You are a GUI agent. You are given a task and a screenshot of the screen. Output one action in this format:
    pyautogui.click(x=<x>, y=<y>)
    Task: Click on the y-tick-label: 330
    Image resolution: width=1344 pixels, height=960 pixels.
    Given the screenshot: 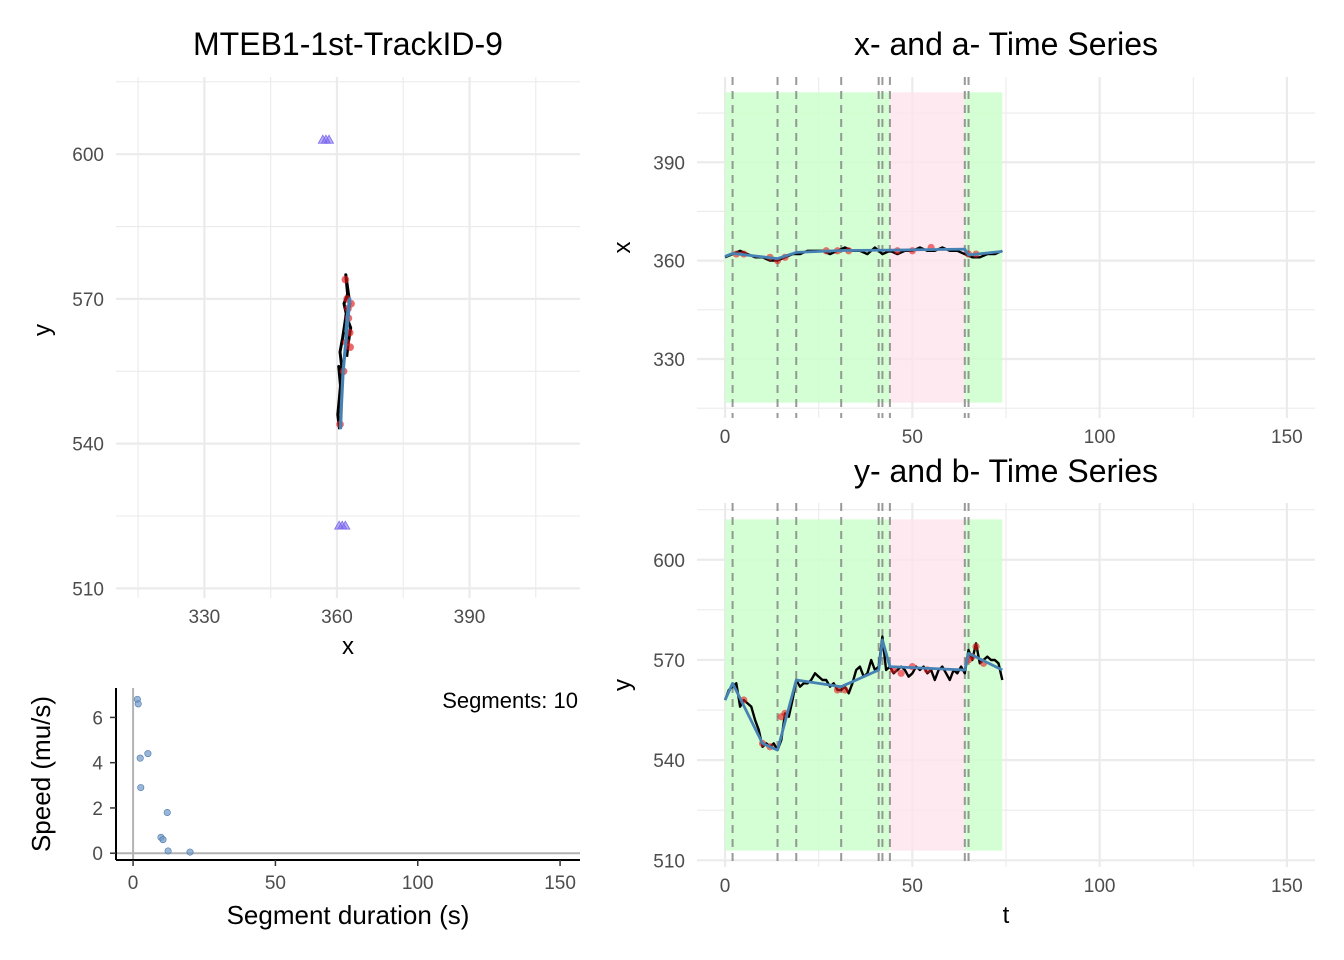 What is the action you would take?
    pyautogui.click(x=669, y=360)
    